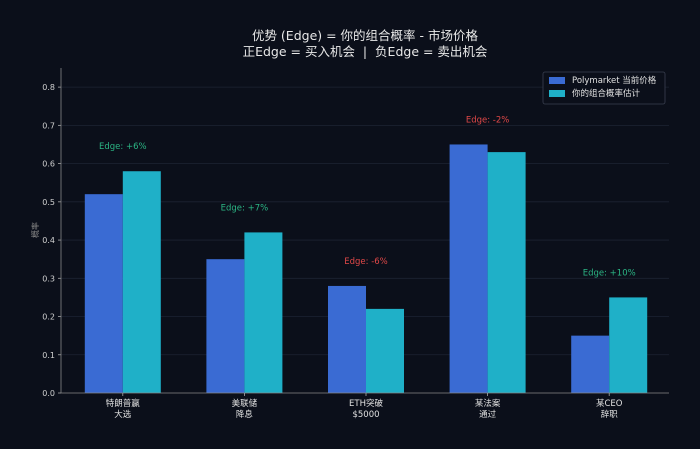 The image size is (700, 449). Describe the element at coordinates (48, 317) in the screenshot. I see `y-tick-label: 0.2` at that location.